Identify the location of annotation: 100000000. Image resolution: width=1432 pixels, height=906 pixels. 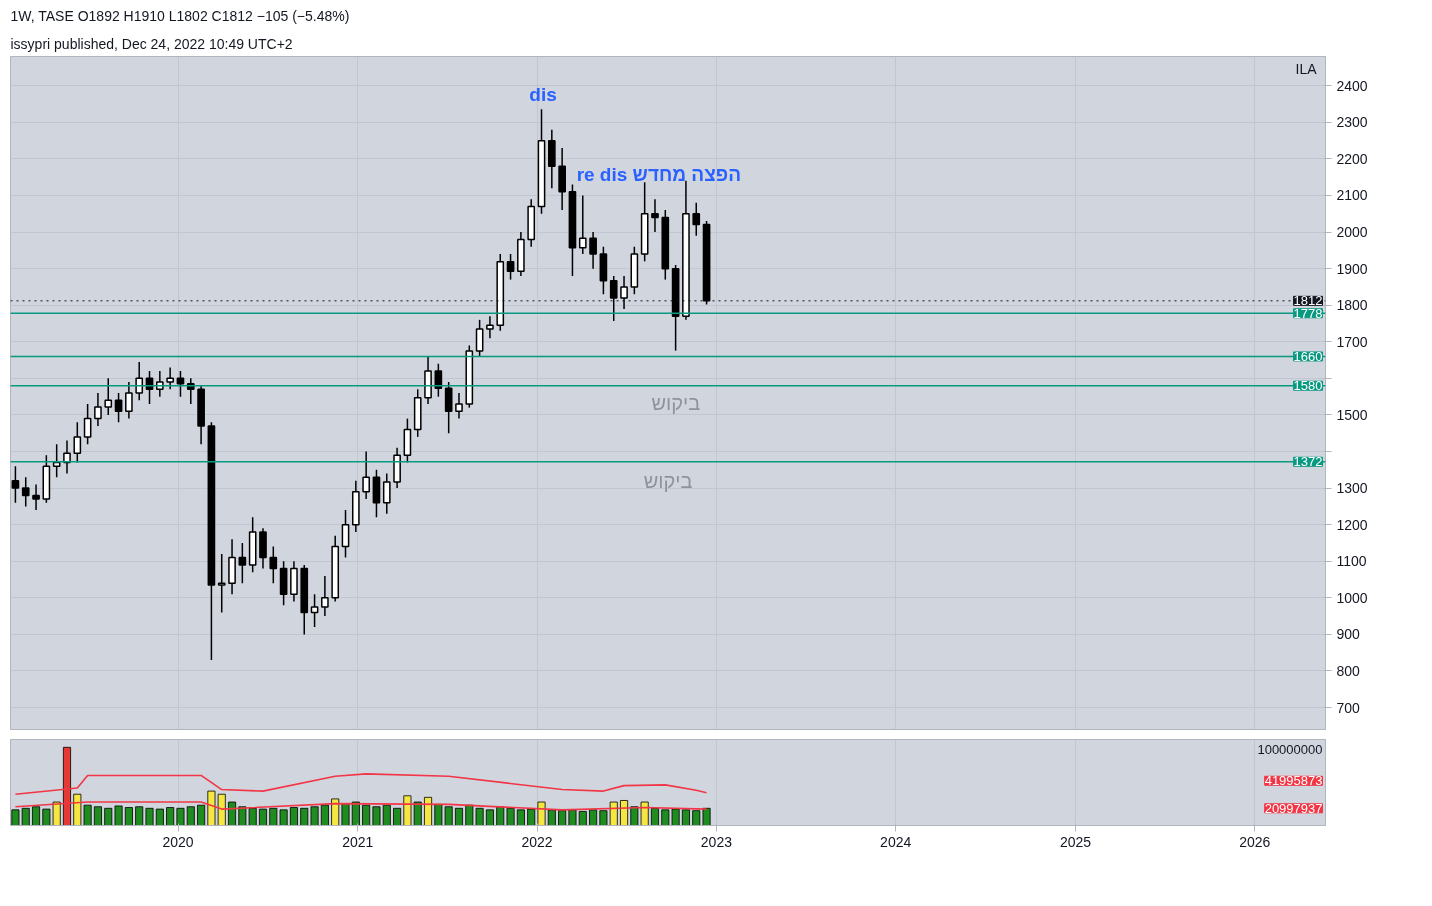
(1290, 750).